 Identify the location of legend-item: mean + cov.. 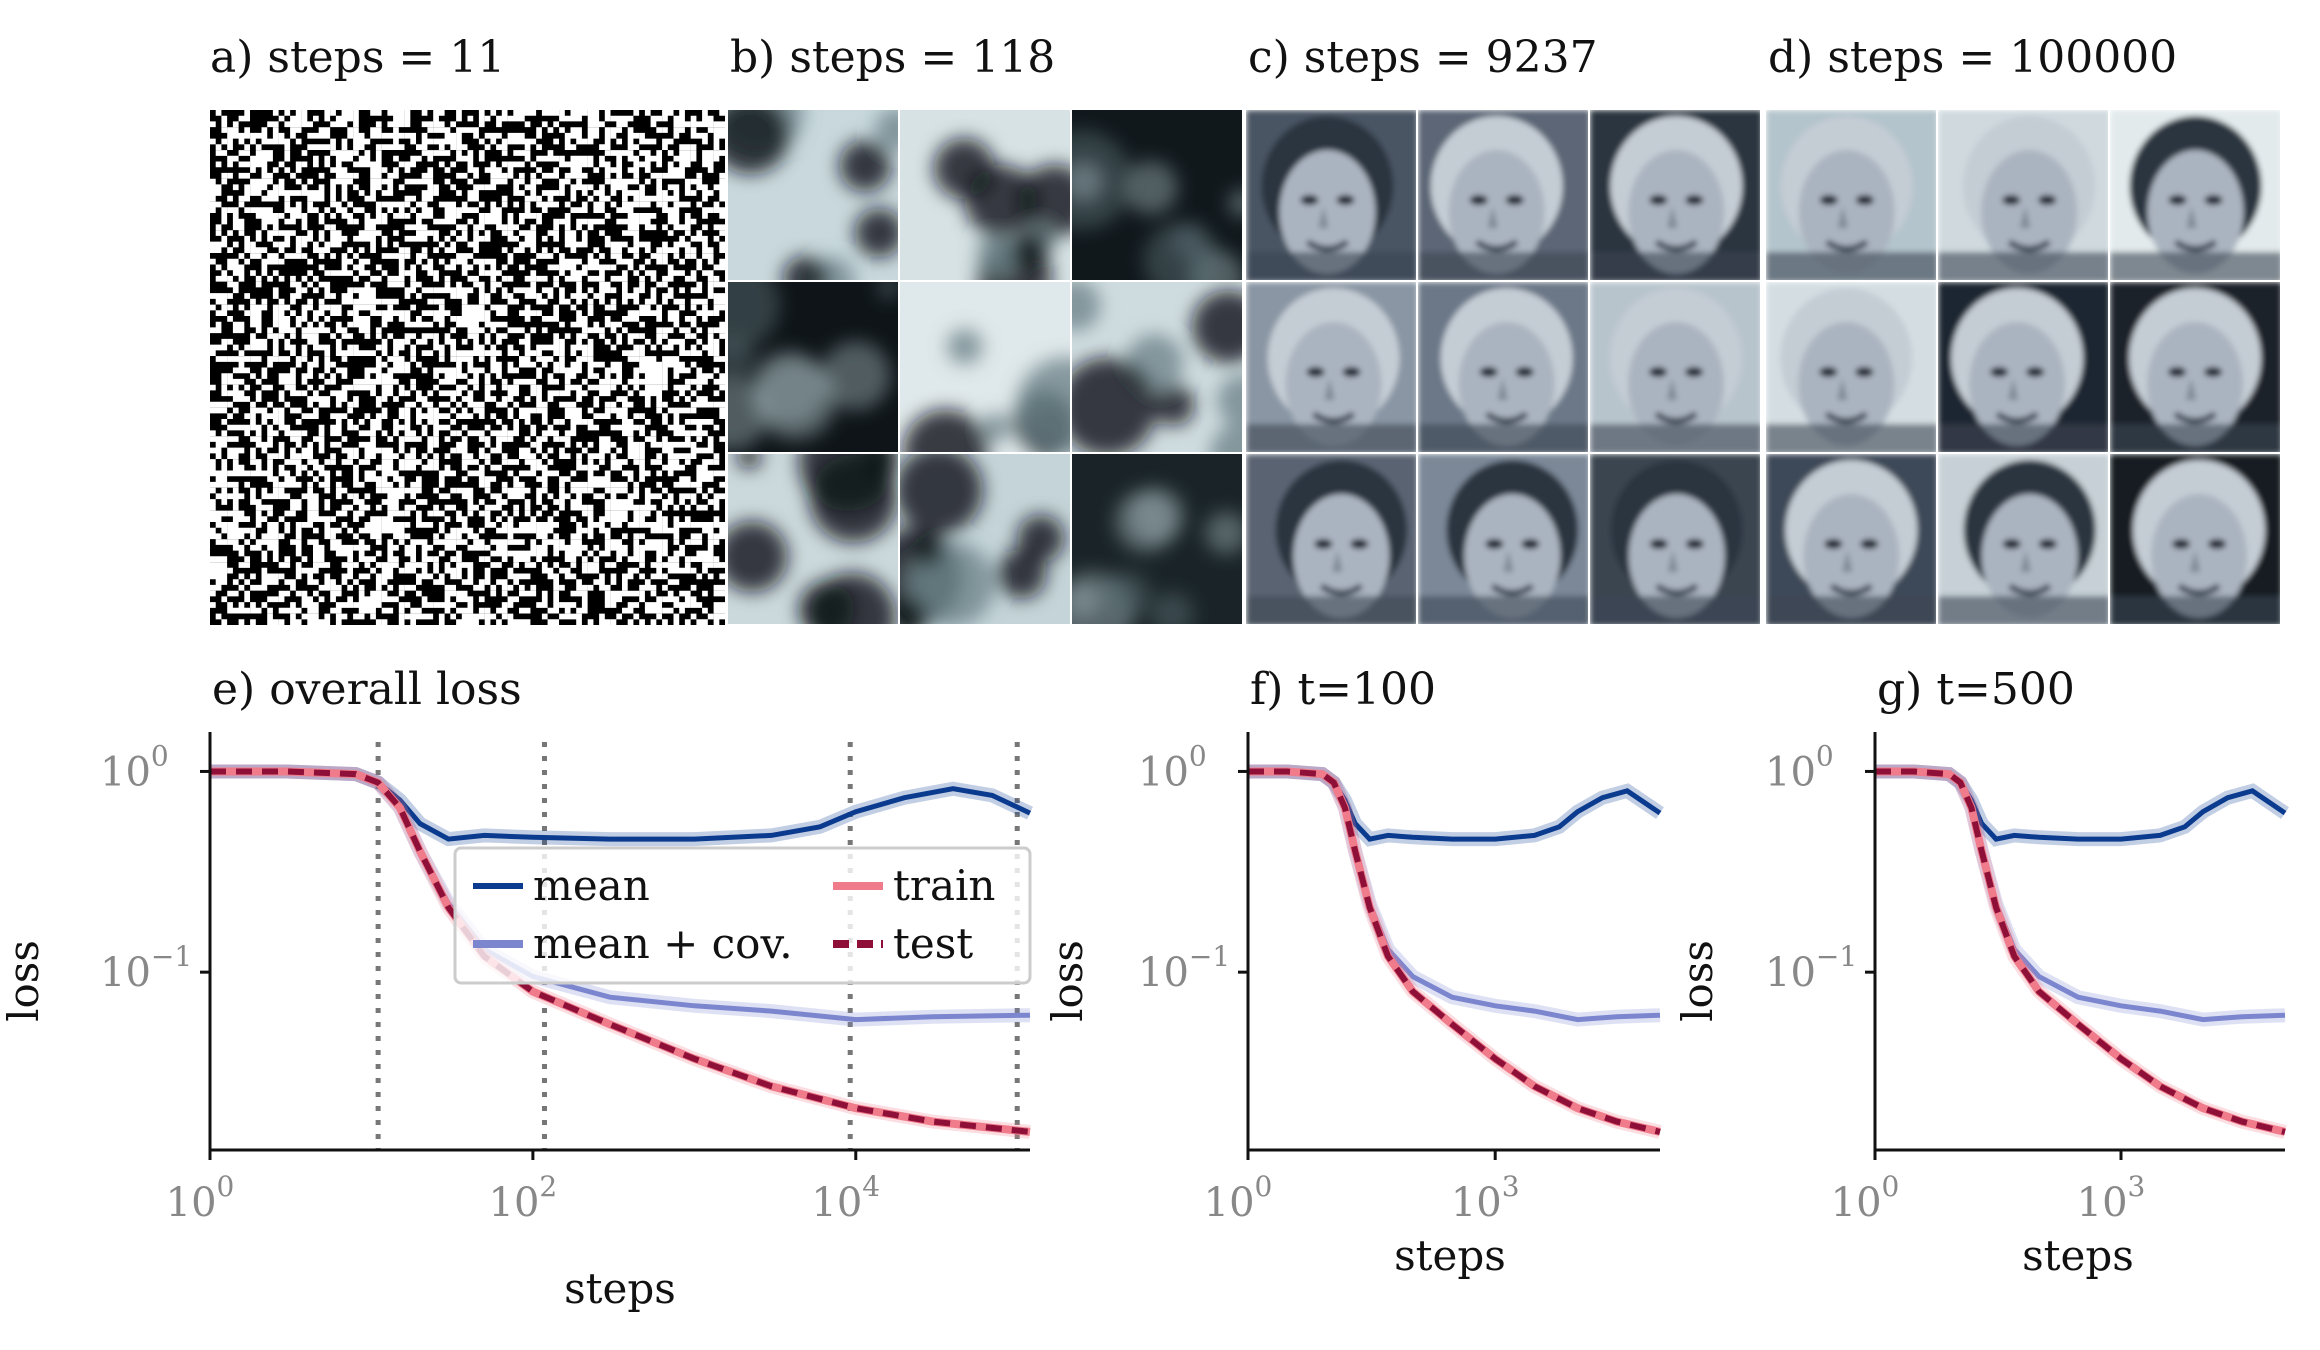
(633, 943).